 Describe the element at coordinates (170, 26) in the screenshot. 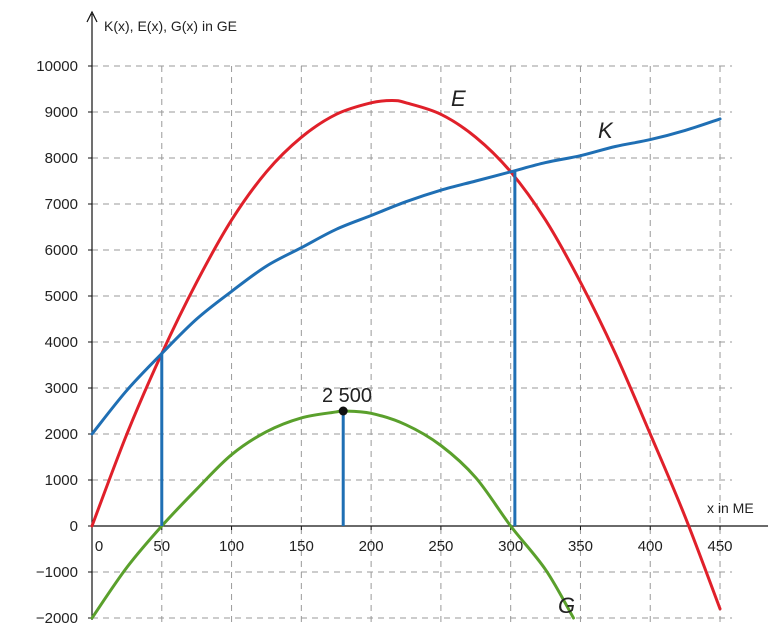

I see `y-axis-title: K(x), E(x), G(x) in GE` at that location.